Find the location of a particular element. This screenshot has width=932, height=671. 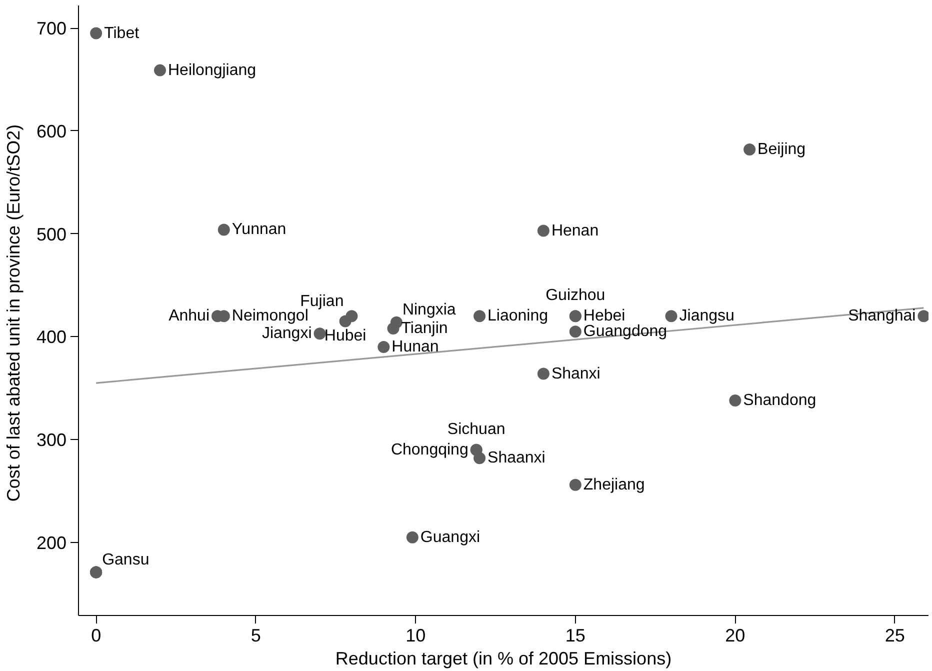

annotation: Heilongjiang is located at coordinates (212, 70).